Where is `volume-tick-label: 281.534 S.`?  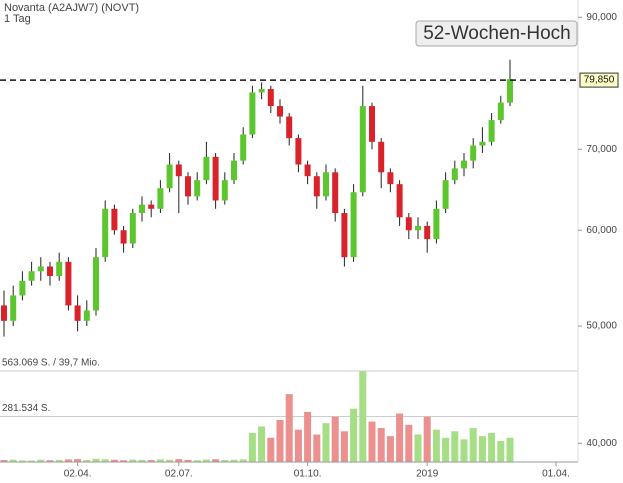
volume-tick-label: 281.534 S. is located at coordinates (26, 408).